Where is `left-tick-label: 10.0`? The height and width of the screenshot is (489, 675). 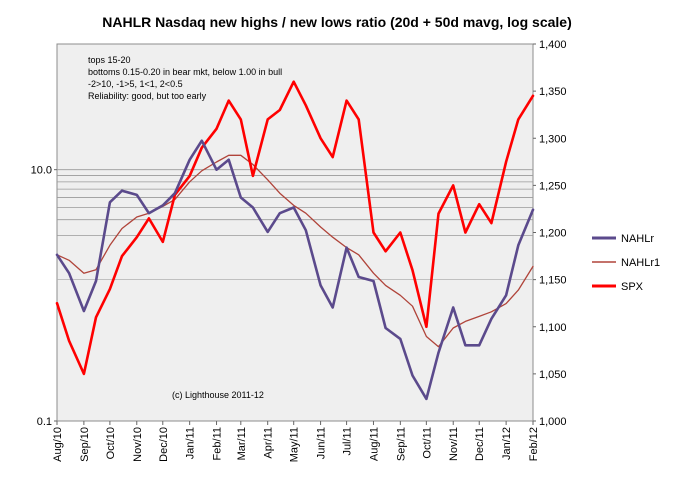 left-tick-label: 10.0 is located at coordinates (41, 171).